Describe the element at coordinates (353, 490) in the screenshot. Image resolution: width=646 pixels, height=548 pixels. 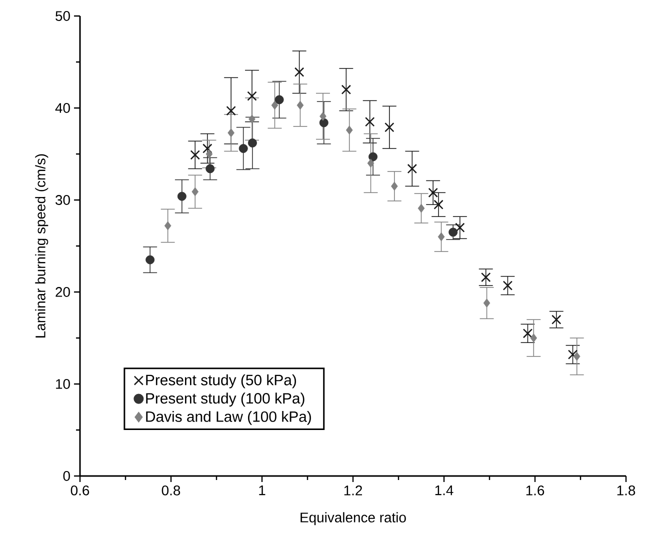
I see `x-tick-label: 1.2` at that location.